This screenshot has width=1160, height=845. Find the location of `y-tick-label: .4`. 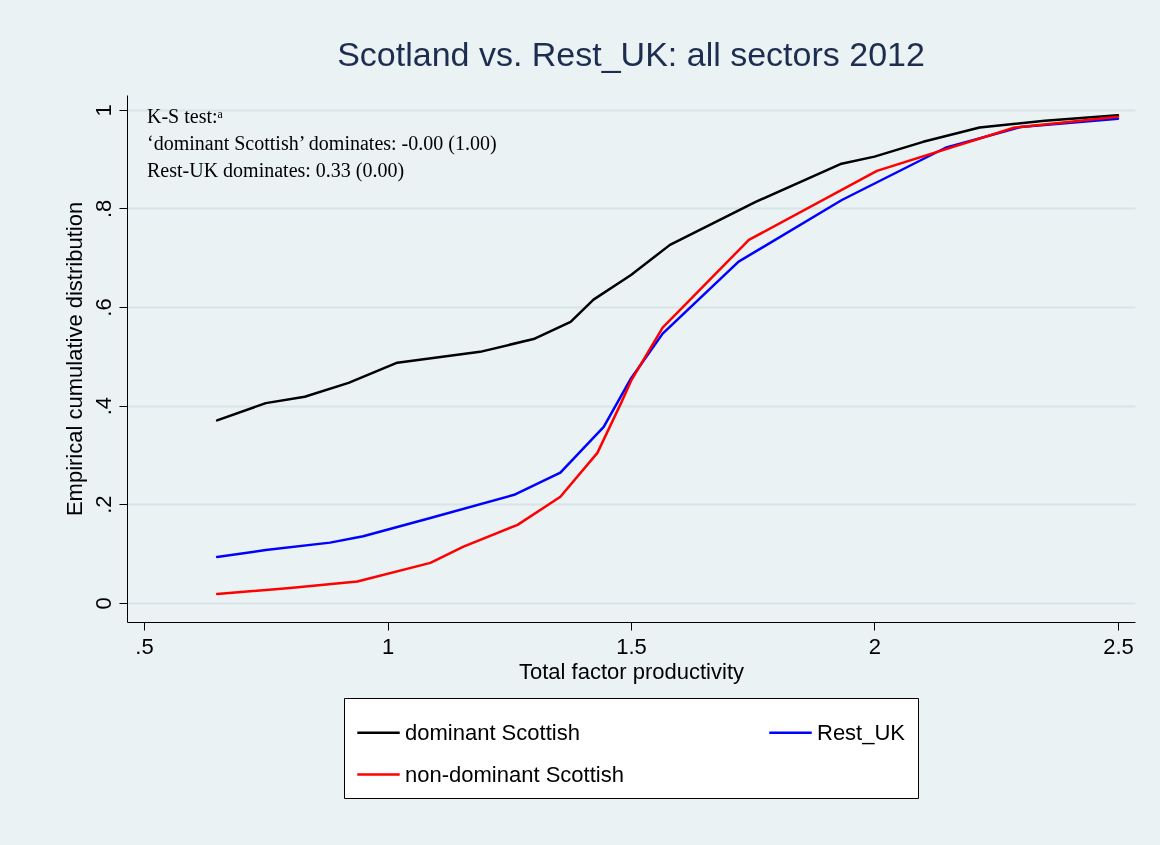

y-tick-label: .4 is located at coordinates (103, 406).